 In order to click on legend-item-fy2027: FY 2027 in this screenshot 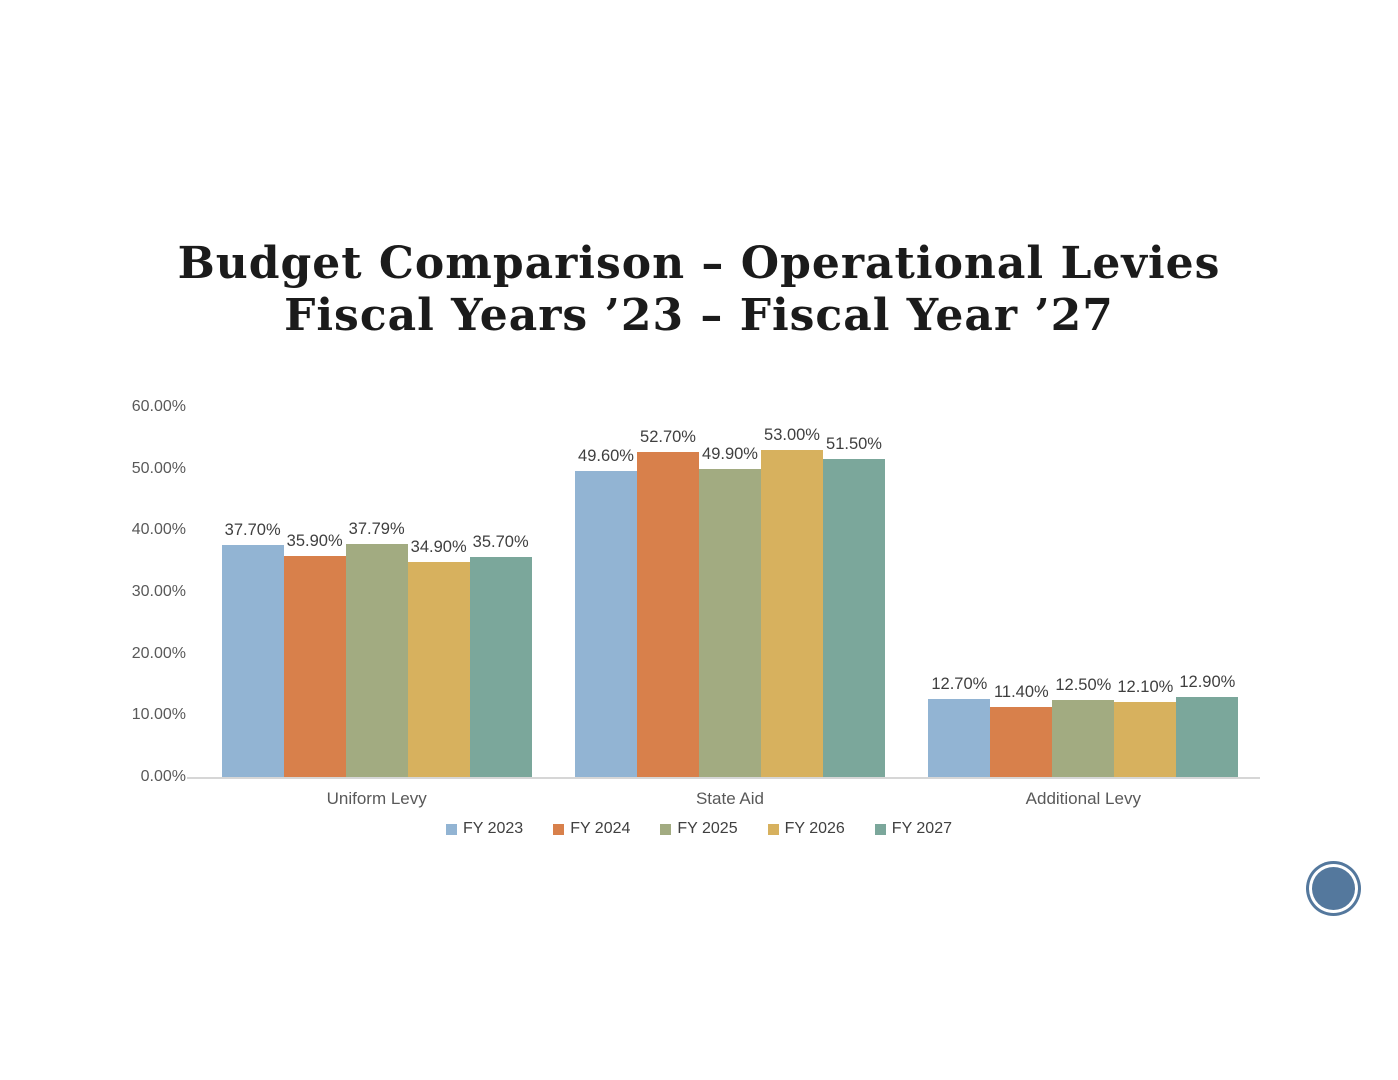, I will do `click(913, 829)`.